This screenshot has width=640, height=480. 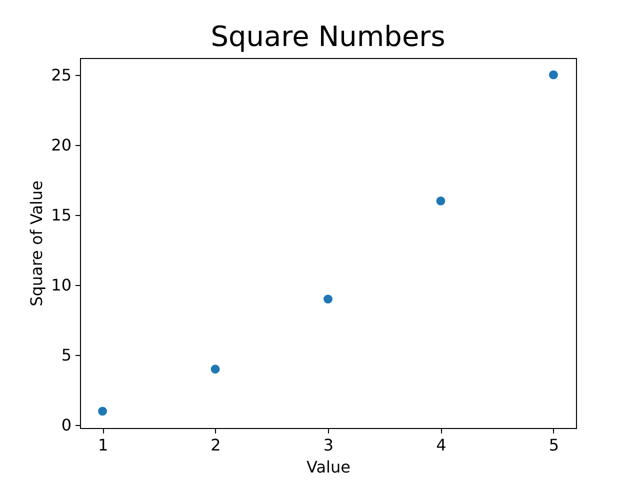 I want to click on y-axis-title: Square of Value, so click(x=36, y=243).